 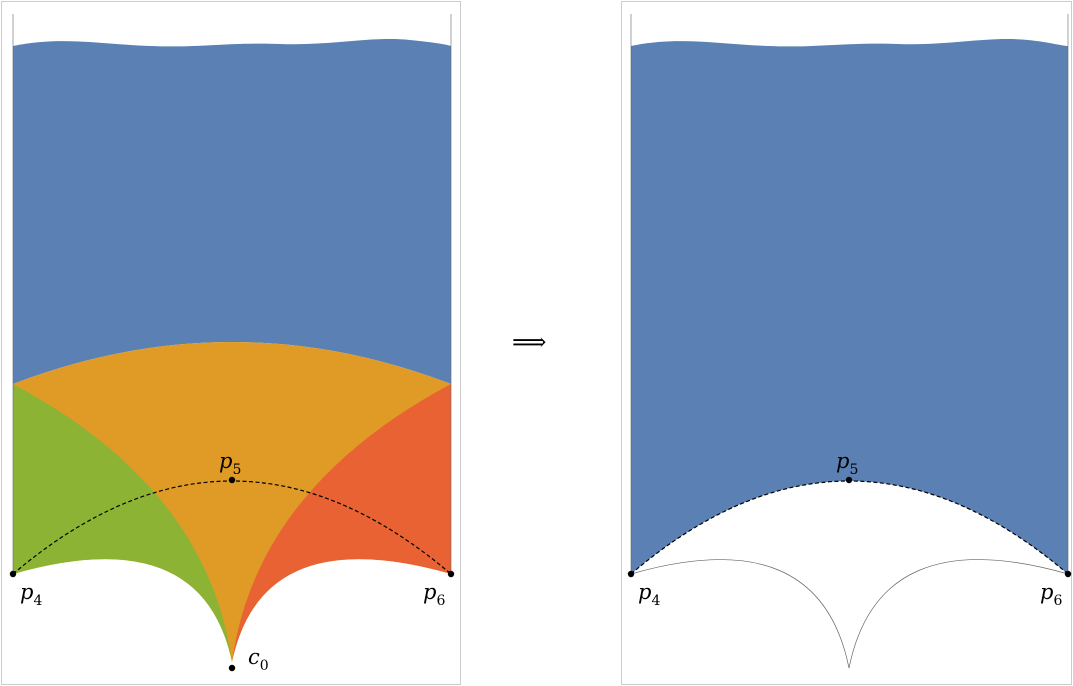 What do you see at coordinates (122, 523) in the screenshot?
I see `green-region` at bounding box center [122, 523].